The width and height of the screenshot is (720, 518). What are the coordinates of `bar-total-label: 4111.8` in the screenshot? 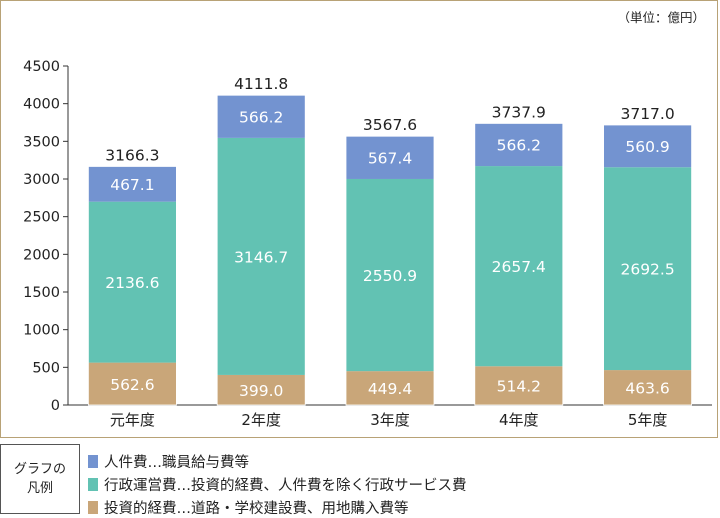 It's located at (261, 84).